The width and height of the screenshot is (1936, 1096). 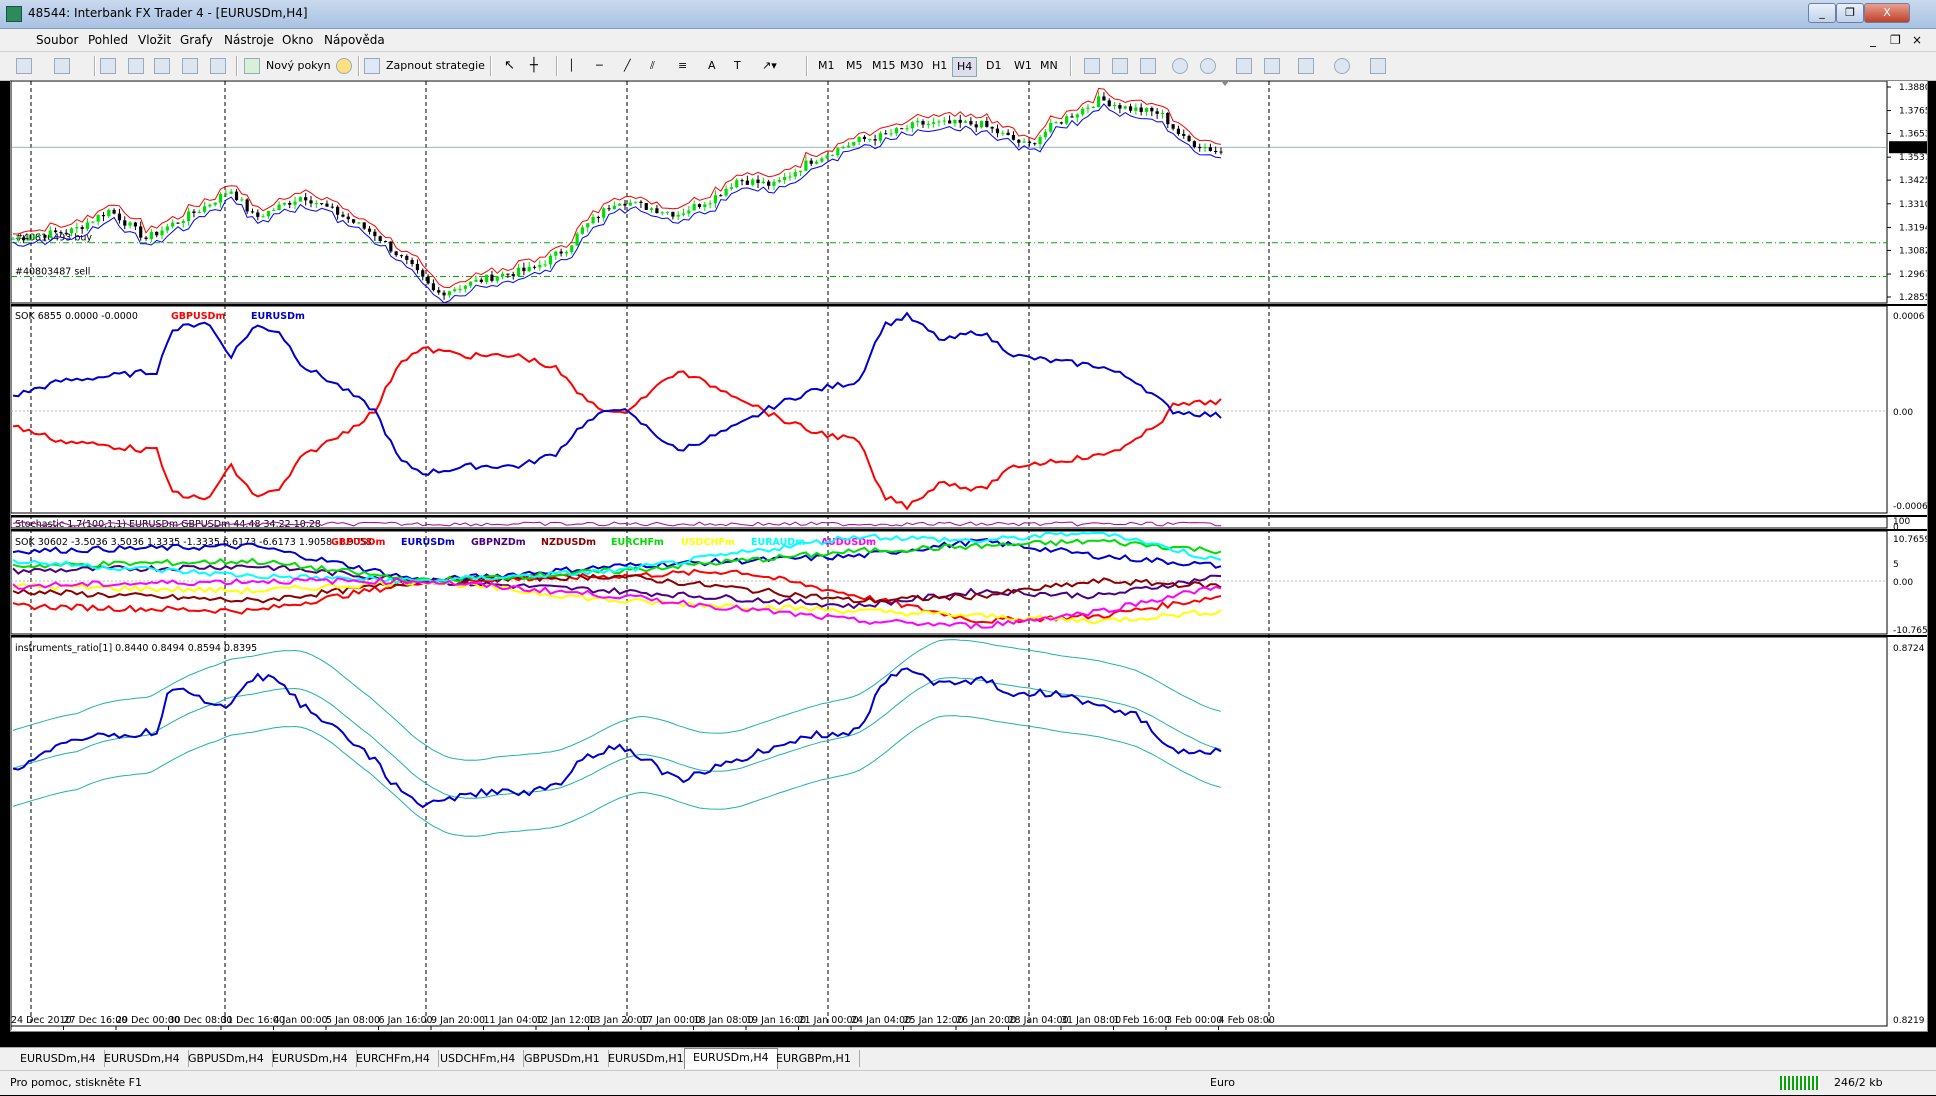 What do you see at coordinates (562, 1058) in the screenshot?
I see `tab-gbpusdm-h1: GBPUSDm,H1` at bounding box center [562, 1058].